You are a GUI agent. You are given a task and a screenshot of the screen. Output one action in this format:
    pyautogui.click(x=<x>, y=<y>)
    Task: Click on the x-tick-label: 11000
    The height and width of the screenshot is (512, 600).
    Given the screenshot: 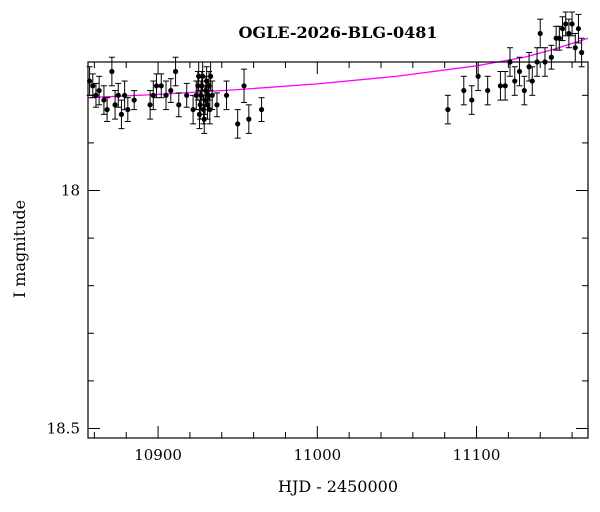 What is the action you would take?
    pyautogui.click(x=317, y=455)
    